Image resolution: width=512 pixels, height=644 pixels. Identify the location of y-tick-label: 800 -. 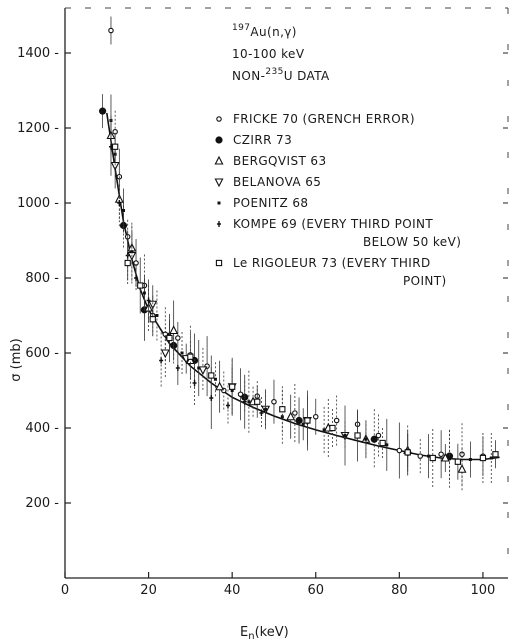
(42, 278).